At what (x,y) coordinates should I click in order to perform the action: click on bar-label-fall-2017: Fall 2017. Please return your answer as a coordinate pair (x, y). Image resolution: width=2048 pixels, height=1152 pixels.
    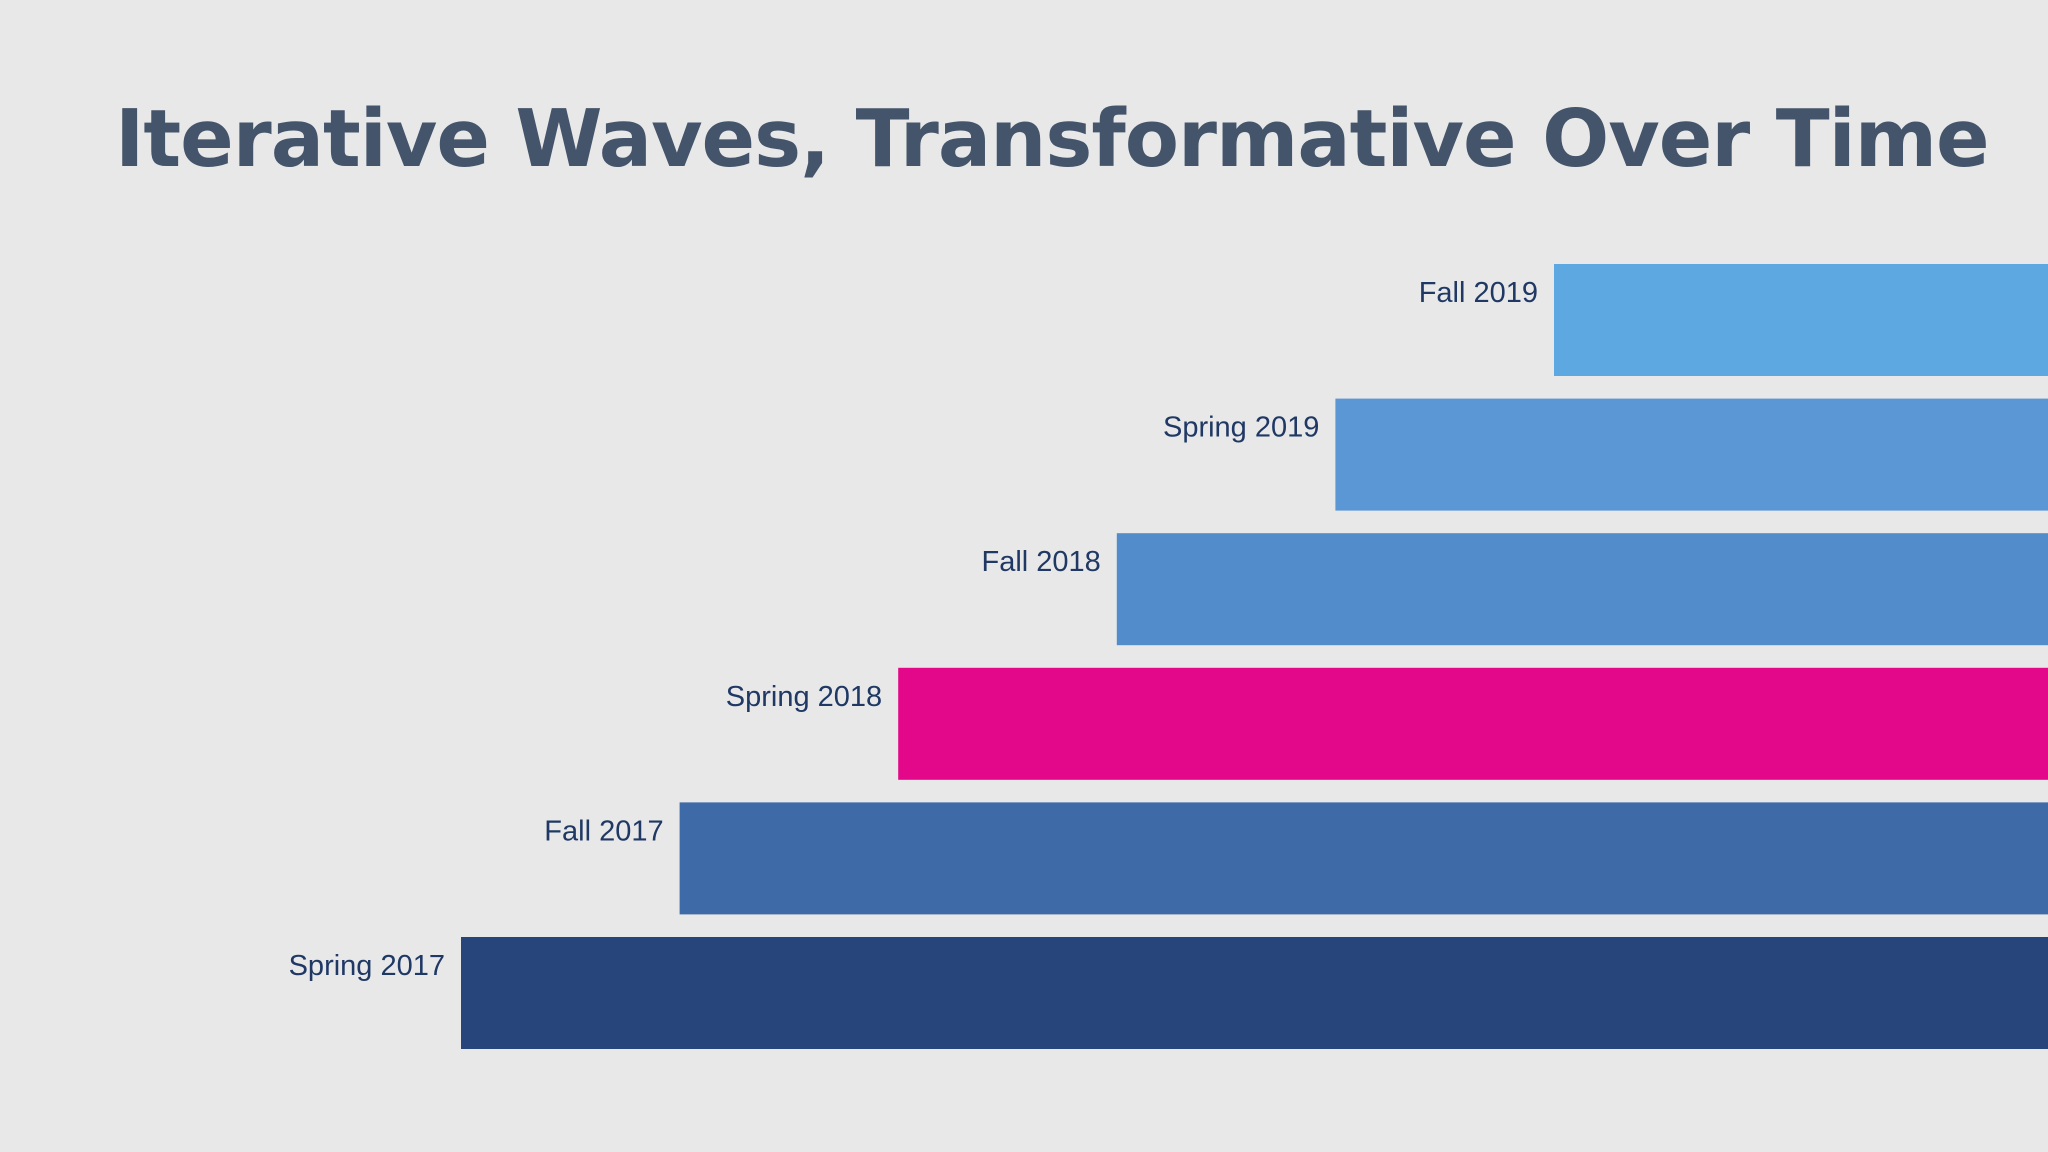
    Looking at the image, I should click on (603, 831).